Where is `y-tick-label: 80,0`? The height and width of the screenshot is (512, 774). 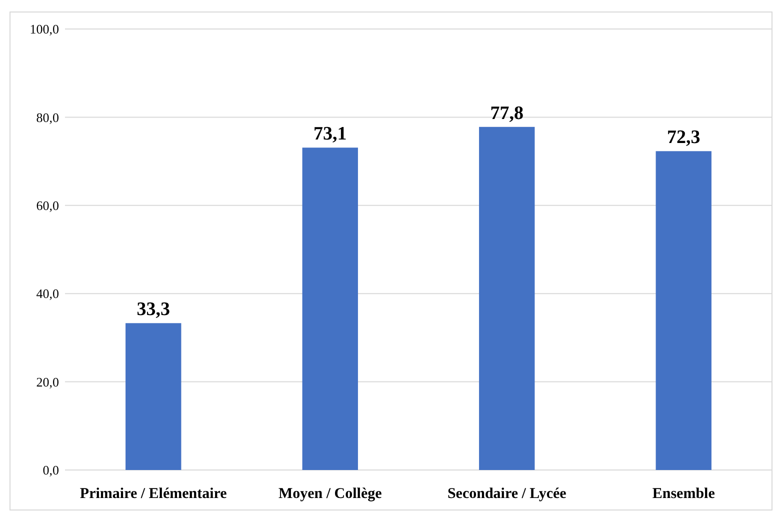
y-tick-label: 80,0 is located at coordinates (47, 117).